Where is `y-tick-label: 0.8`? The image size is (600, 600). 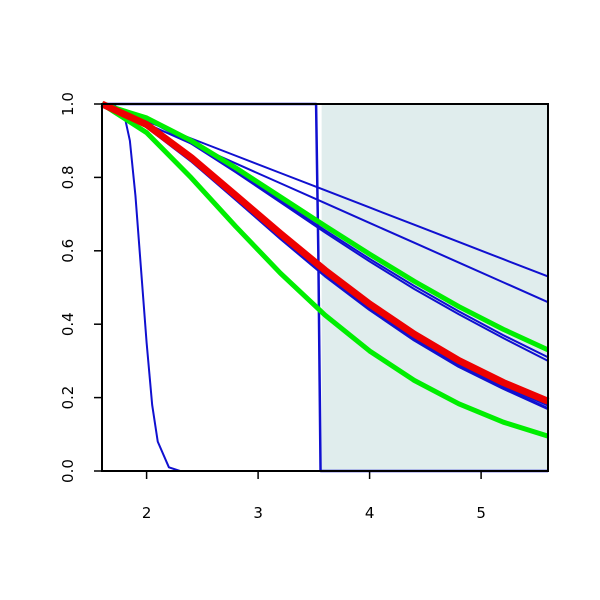 y-tick-label: 0.8 is located at coordinates (68, 177).